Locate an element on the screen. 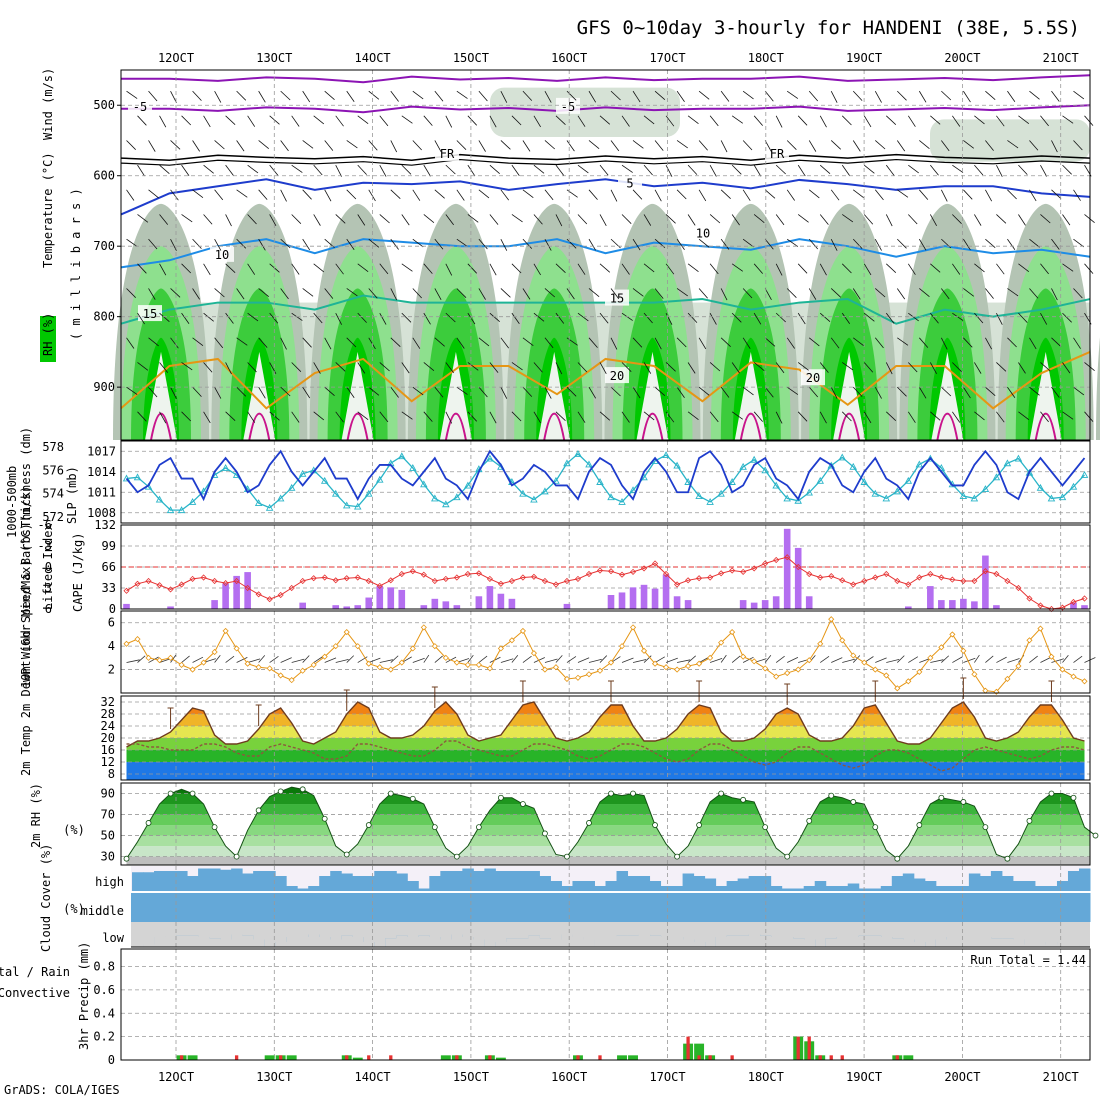 The image size is (1100, 1100). wind-axis-label: Wind (m/s) is located at coordinates (48, 104).